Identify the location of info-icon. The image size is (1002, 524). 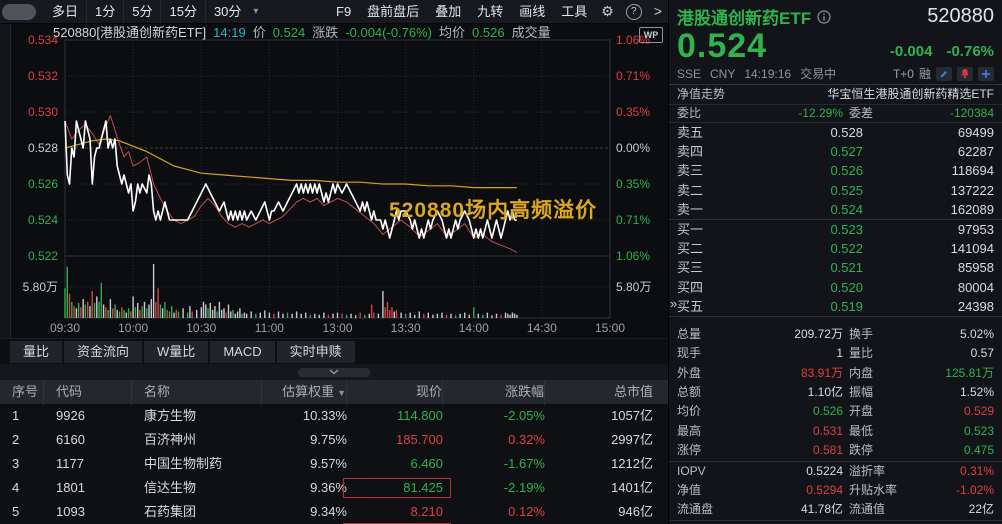
(824, 16).